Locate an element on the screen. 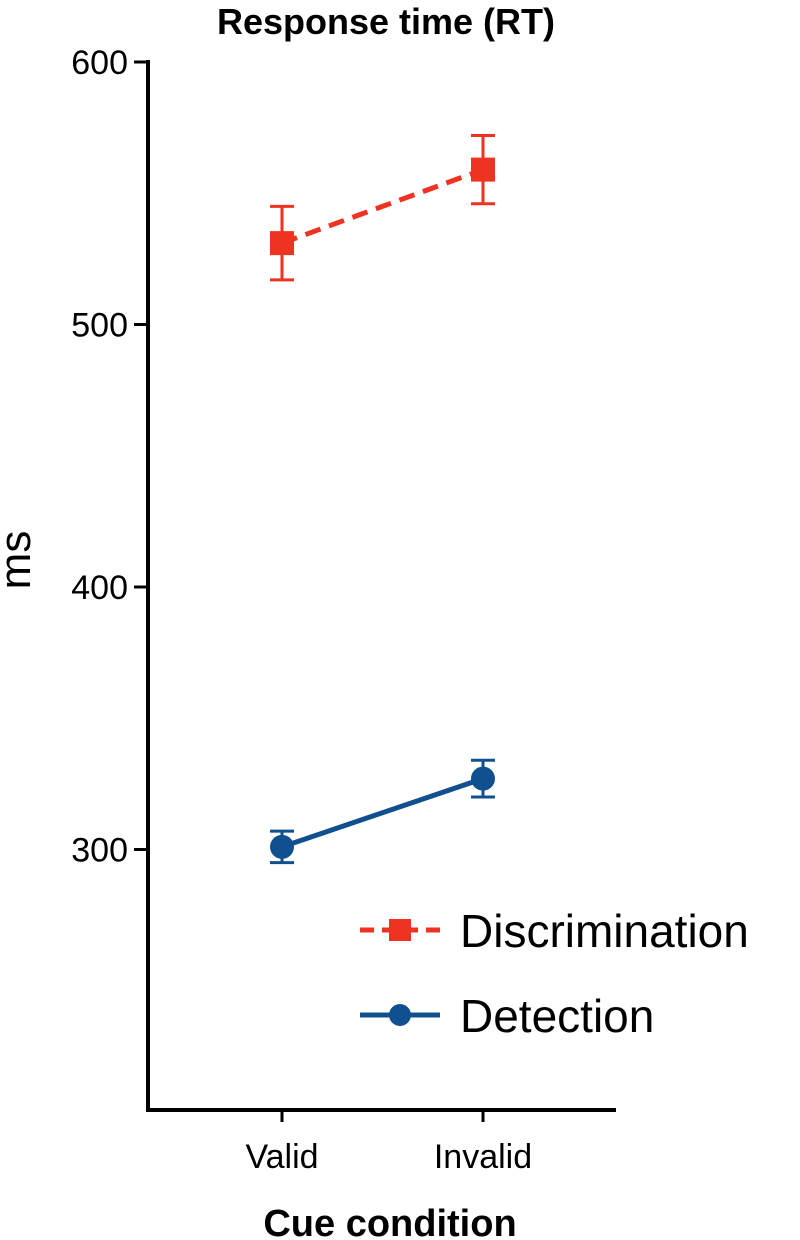 The width and height of the screenshot is (800, 1240). legend-label: Detection is located at coordinates (557, 1016).